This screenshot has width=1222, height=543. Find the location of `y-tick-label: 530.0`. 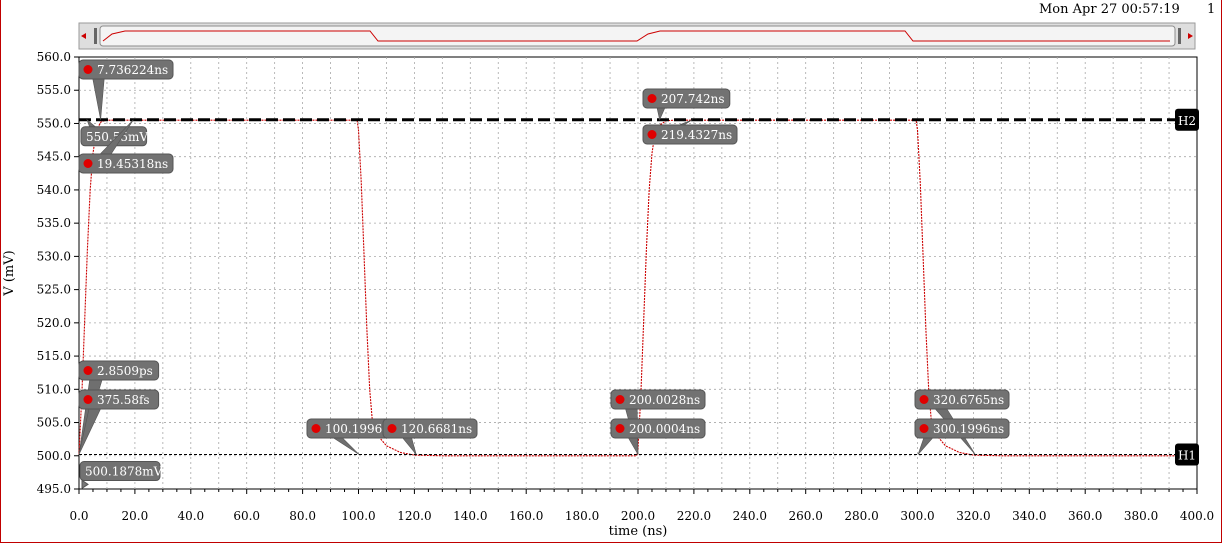

y-tick-label: 530.0 is located at coordinates (54, 256).